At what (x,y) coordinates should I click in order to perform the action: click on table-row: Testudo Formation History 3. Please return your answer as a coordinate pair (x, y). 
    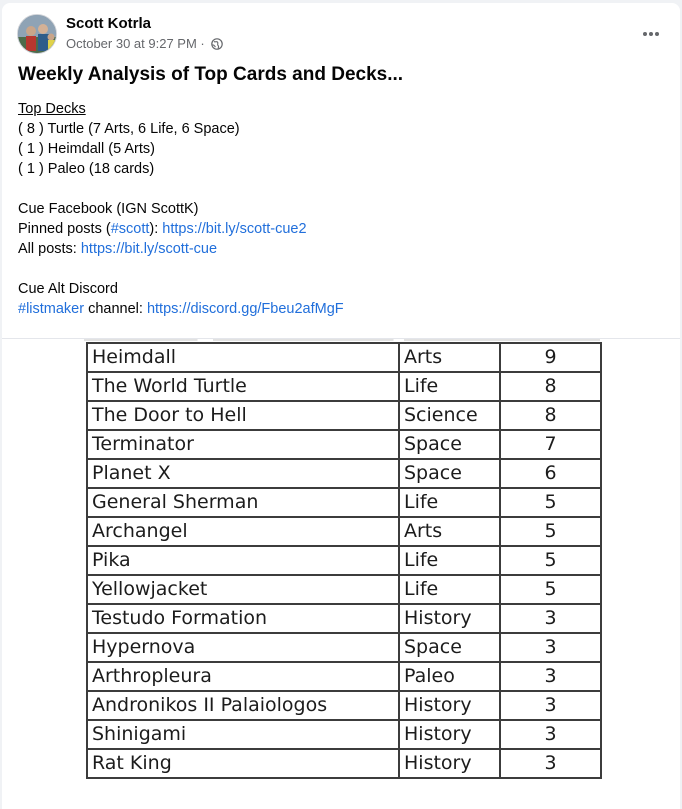
    Looking at the image, I should click on (344, 618).